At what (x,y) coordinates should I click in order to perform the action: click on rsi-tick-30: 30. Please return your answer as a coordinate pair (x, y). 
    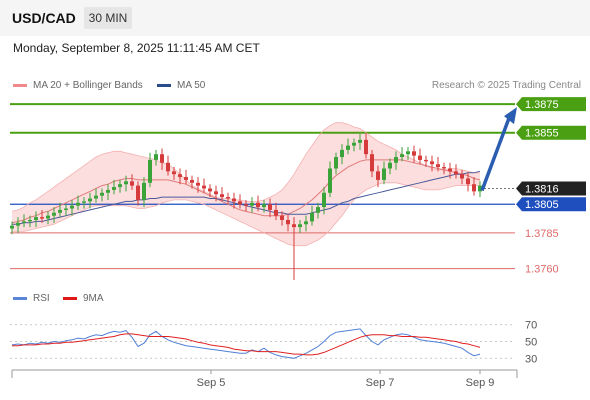
    Looking at the image, I should click on (531, 359).